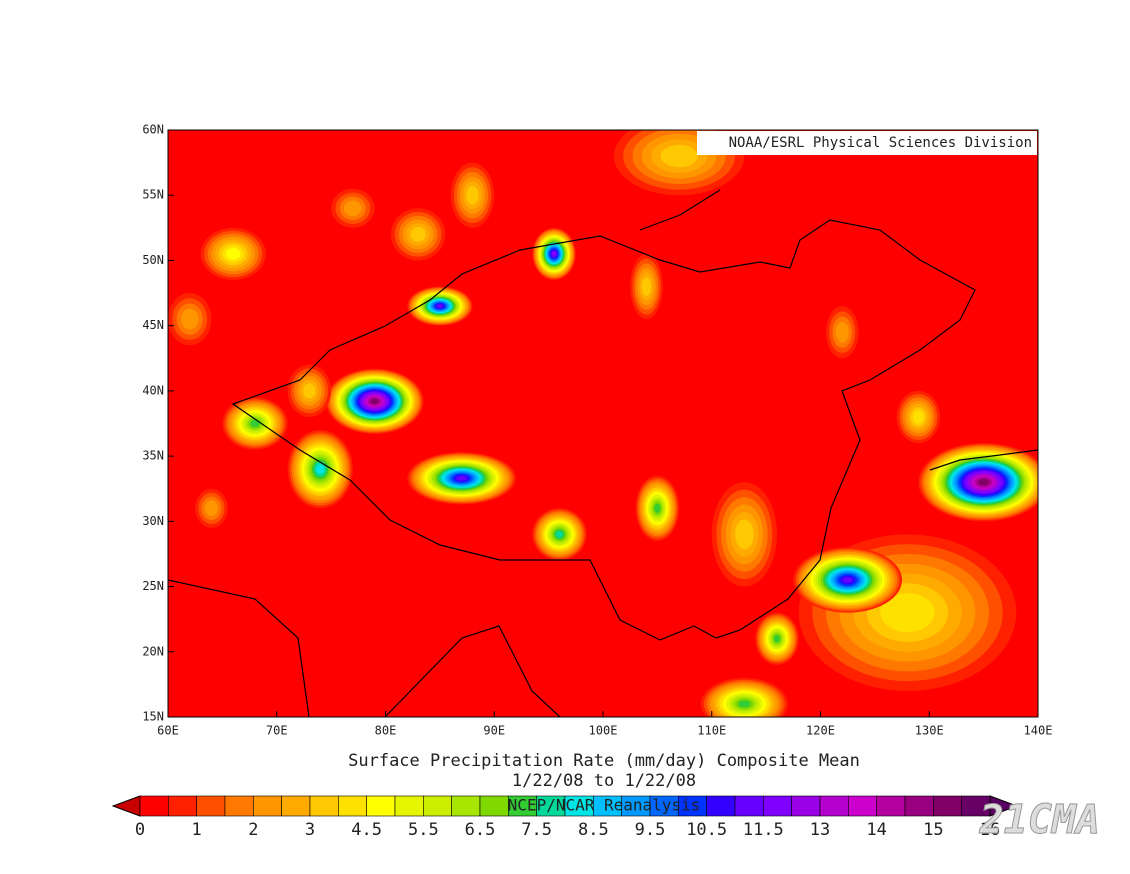 This screenshot has width=1130, height=874. What do you see at coordinates (603, 731) in the screenshot?
I see `x-tick-label: 100E` at bounding box center [603, 731].